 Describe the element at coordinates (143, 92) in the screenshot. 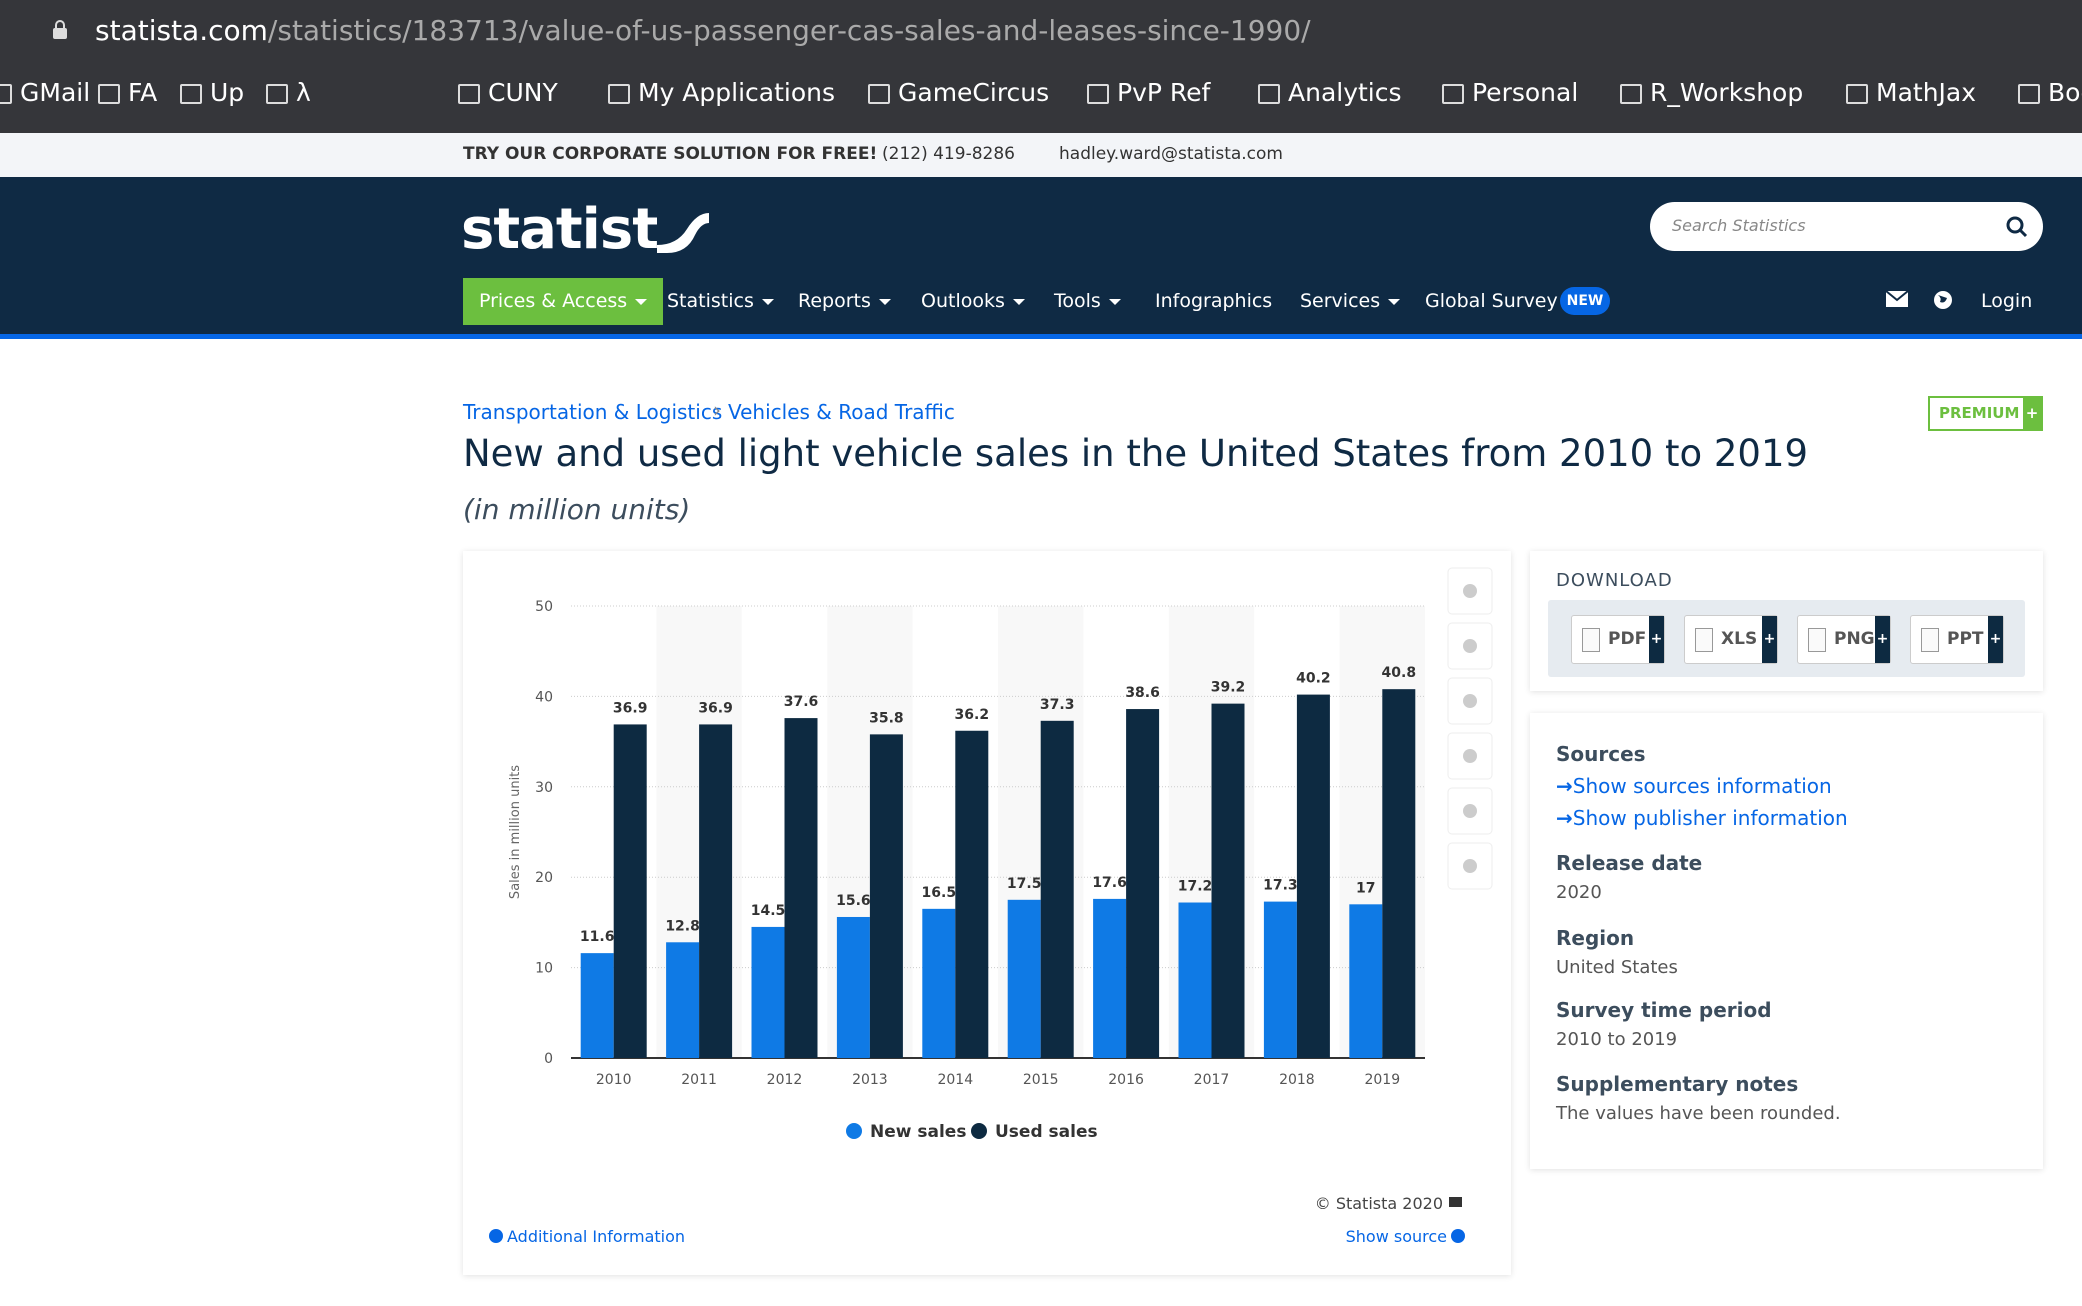

I see `bookmark: FA` at that location.